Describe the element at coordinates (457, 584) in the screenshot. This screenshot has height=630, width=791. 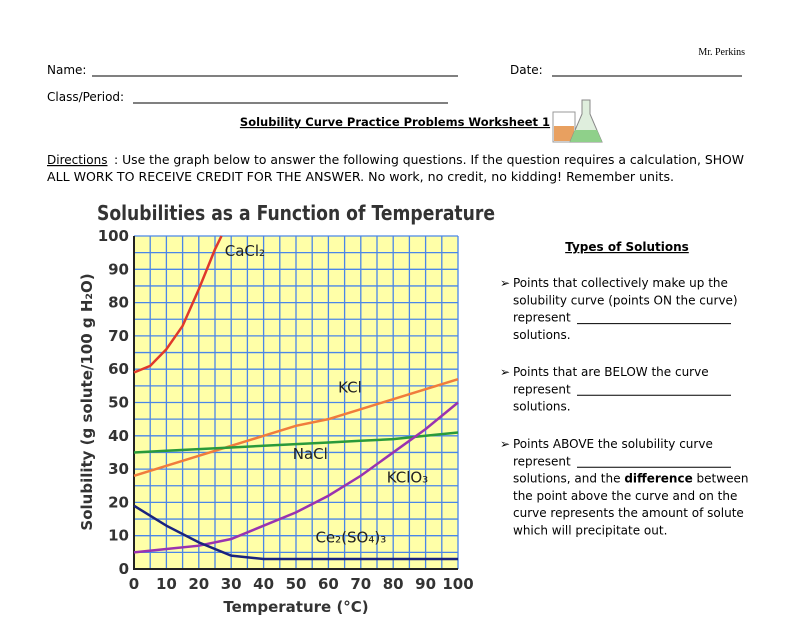
I see `x-tick-label: 100` at that location.